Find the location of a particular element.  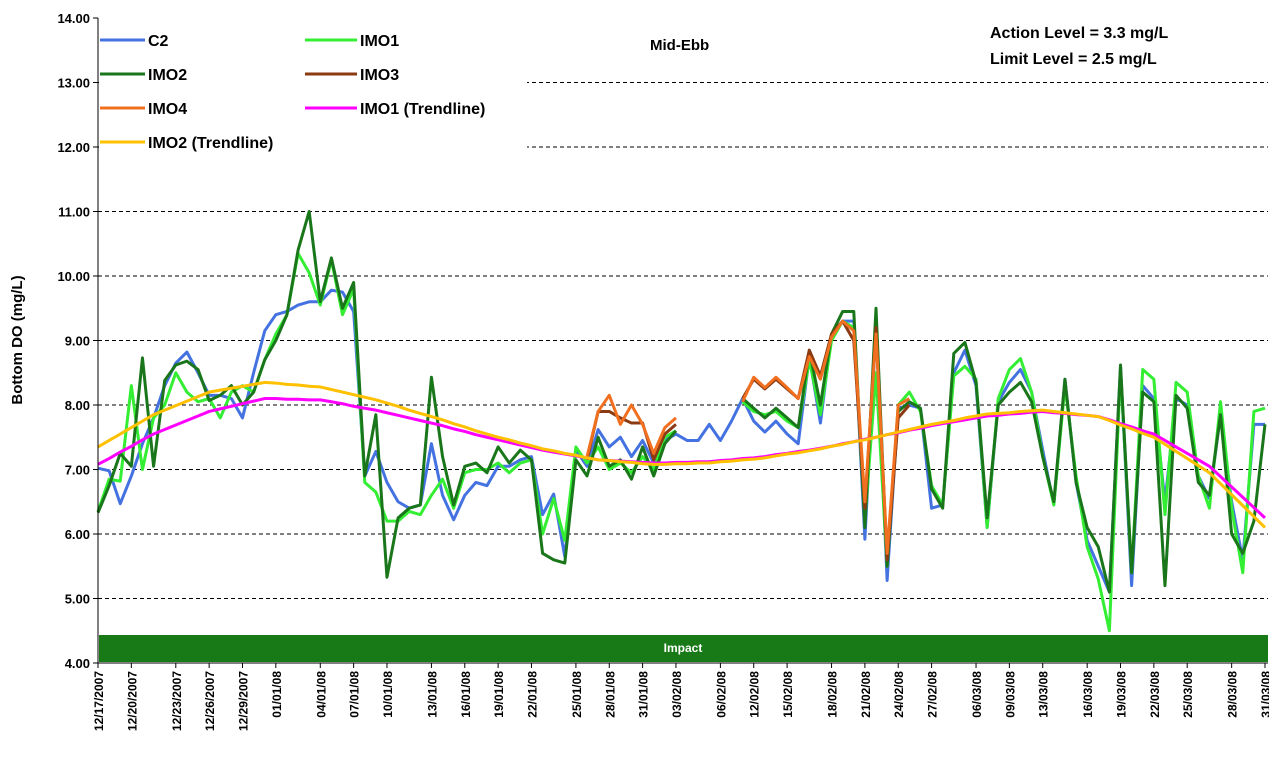

annotation: Limit Level = 2.5 mg/L is located at coordinates (1073, 59).